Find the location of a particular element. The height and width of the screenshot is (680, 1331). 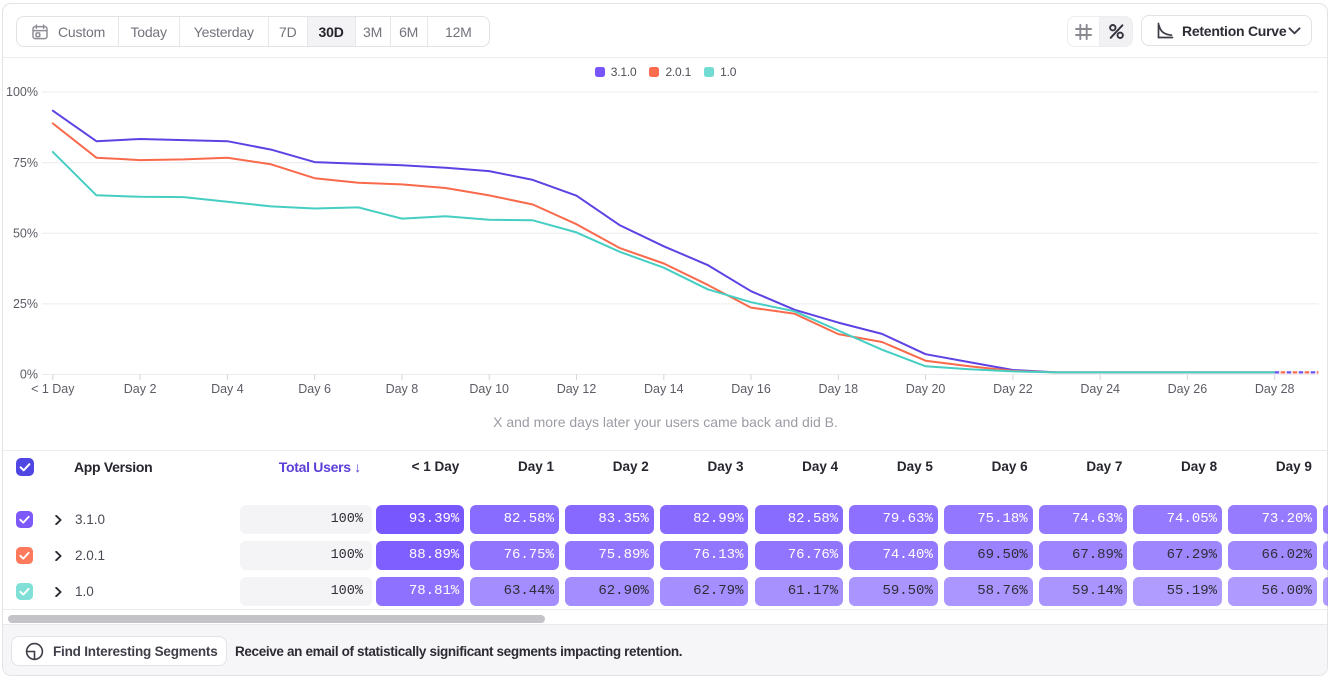

svg-text: Day 16 is located at coordinates (751, 389).